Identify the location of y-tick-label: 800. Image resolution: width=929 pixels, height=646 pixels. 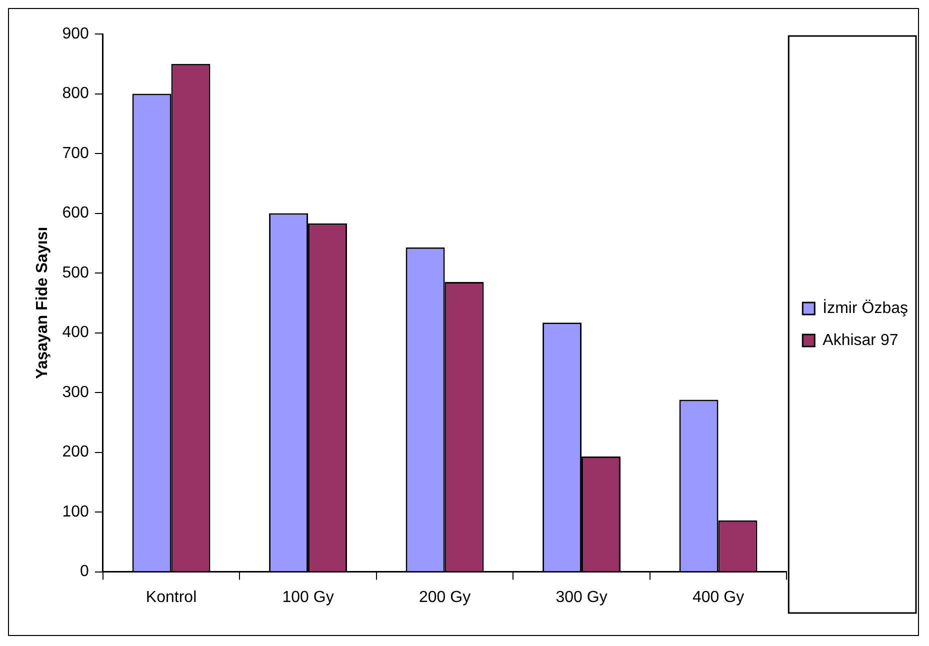
(75, 93).